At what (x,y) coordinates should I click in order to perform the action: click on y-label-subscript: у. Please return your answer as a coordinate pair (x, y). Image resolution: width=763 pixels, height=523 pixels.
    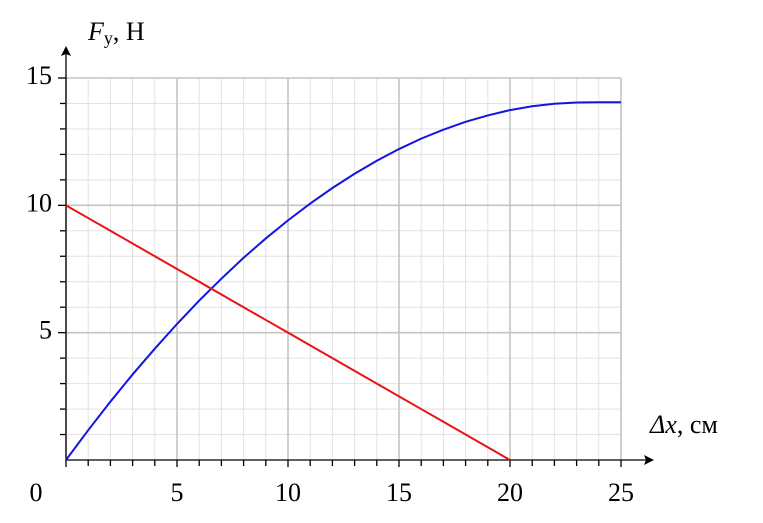
    Looking at the image, I should click on (108, 38).